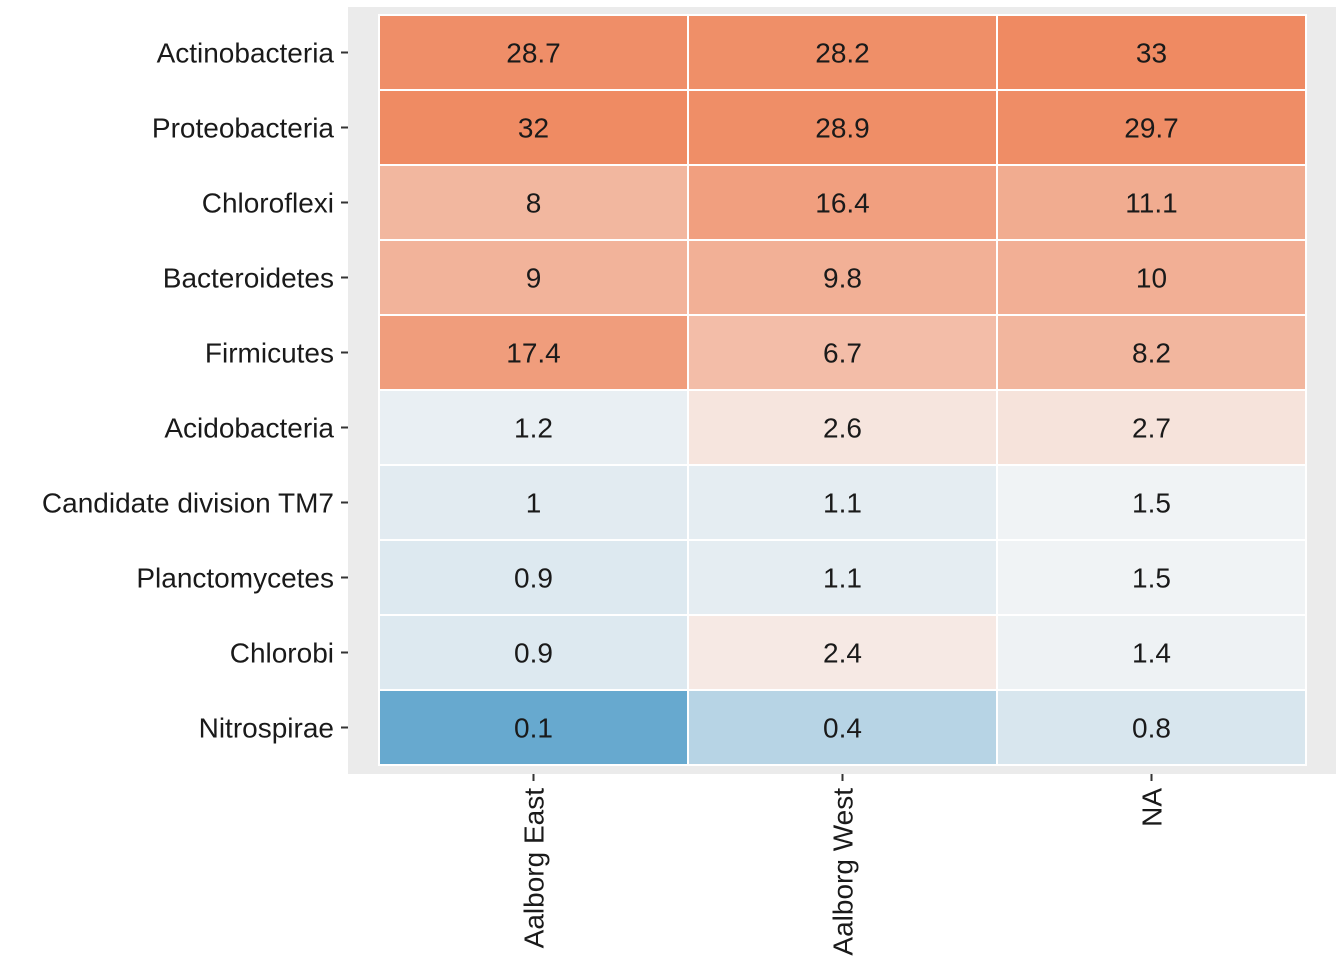 This screenshot has height=960, width=1344. I want to click on y-tick-label: Firmicutes, so click(269, 353).